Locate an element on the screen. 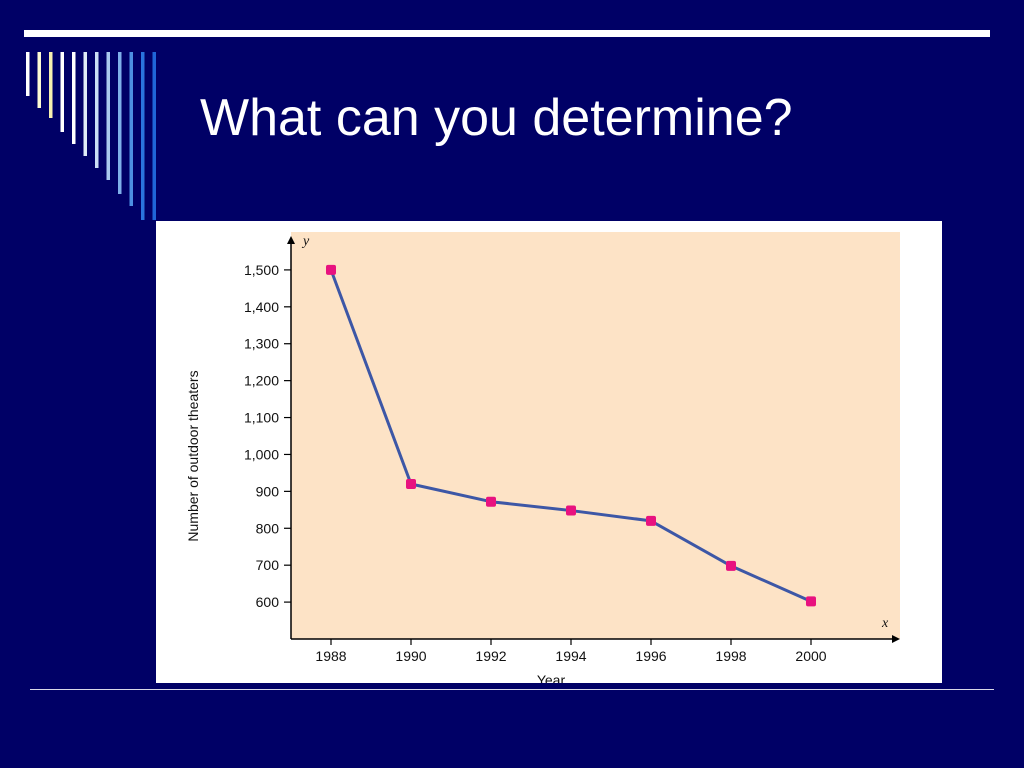 Image resolution: width=1024 pixels, height=768 pixels. top-rule is located at coordinates (507, 33).